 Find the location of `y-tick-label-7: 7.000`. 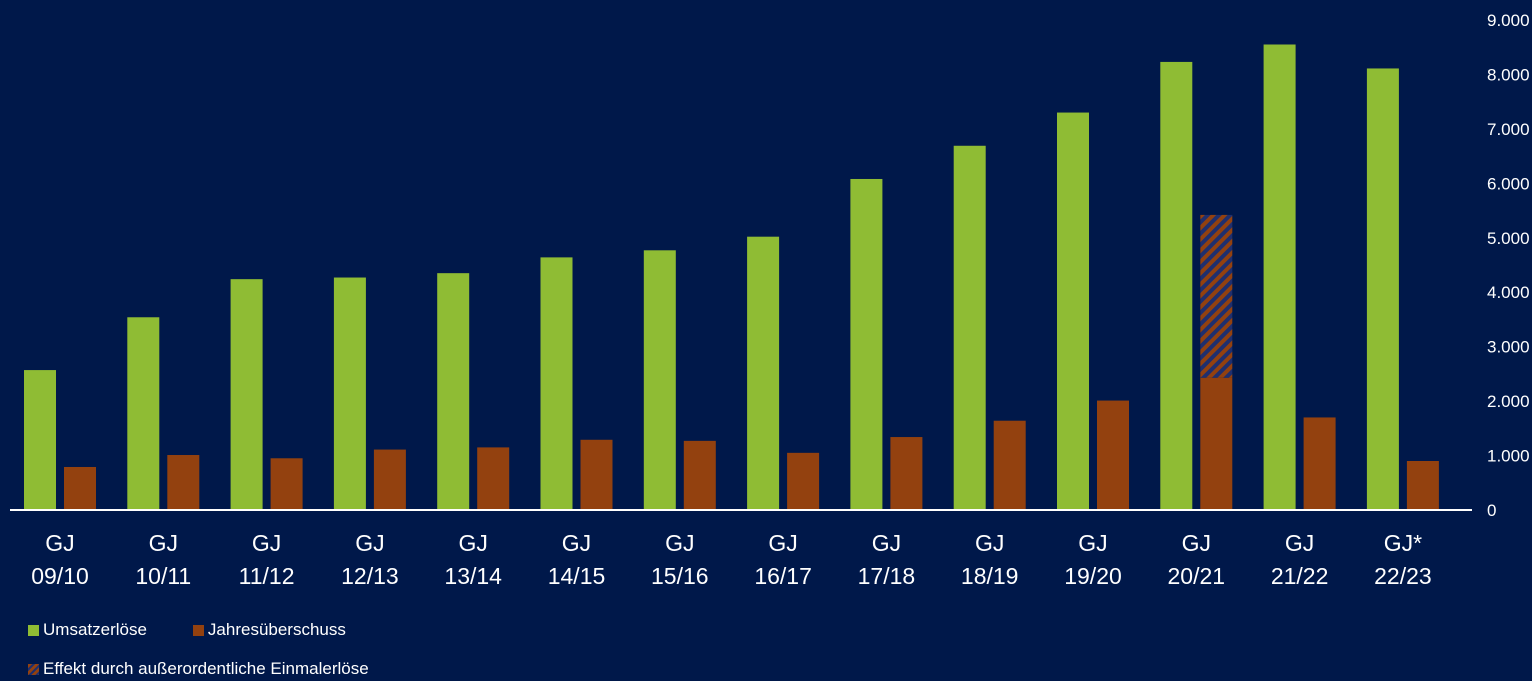

y-tick-label-7: 7.000 is located at coordinates (1508, 129).